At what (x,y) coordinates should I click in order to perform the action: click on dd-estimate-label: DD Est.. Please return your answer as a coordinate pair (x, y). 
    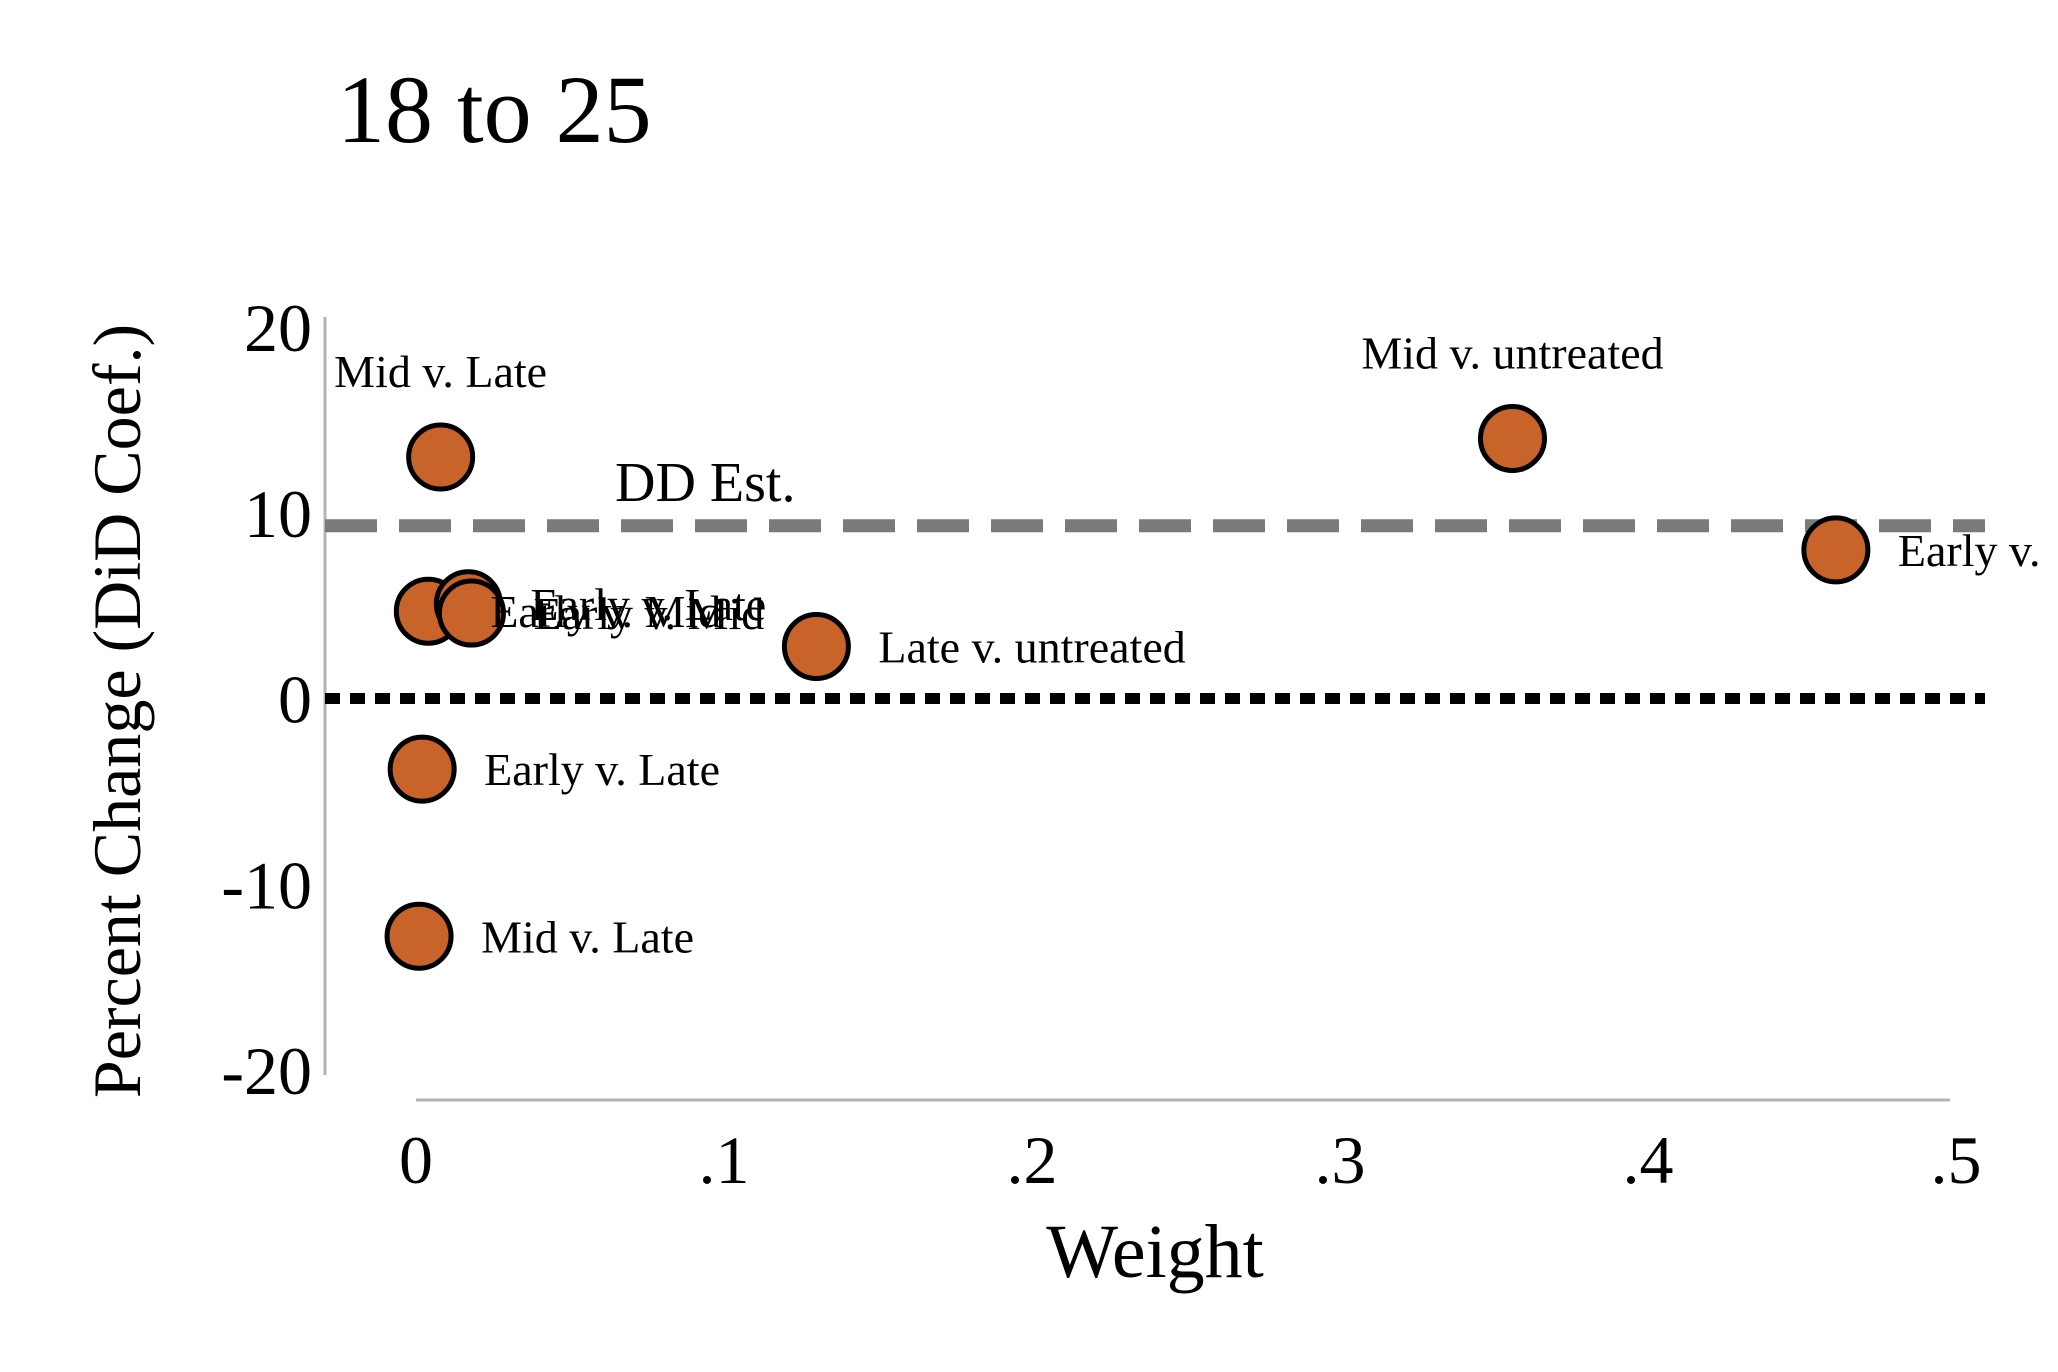
    Looking at the image, I should click on (705, 483).